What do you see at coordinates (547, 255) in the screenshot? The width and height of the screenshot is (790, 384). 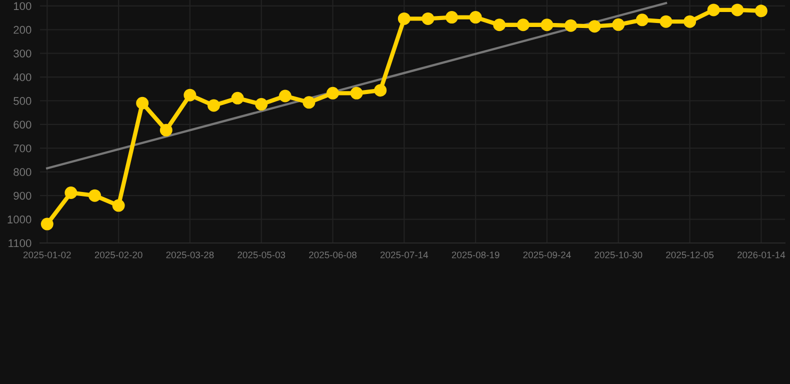 I see `x-tick-label: 2025-09-24` at bounding box center [547, 255].